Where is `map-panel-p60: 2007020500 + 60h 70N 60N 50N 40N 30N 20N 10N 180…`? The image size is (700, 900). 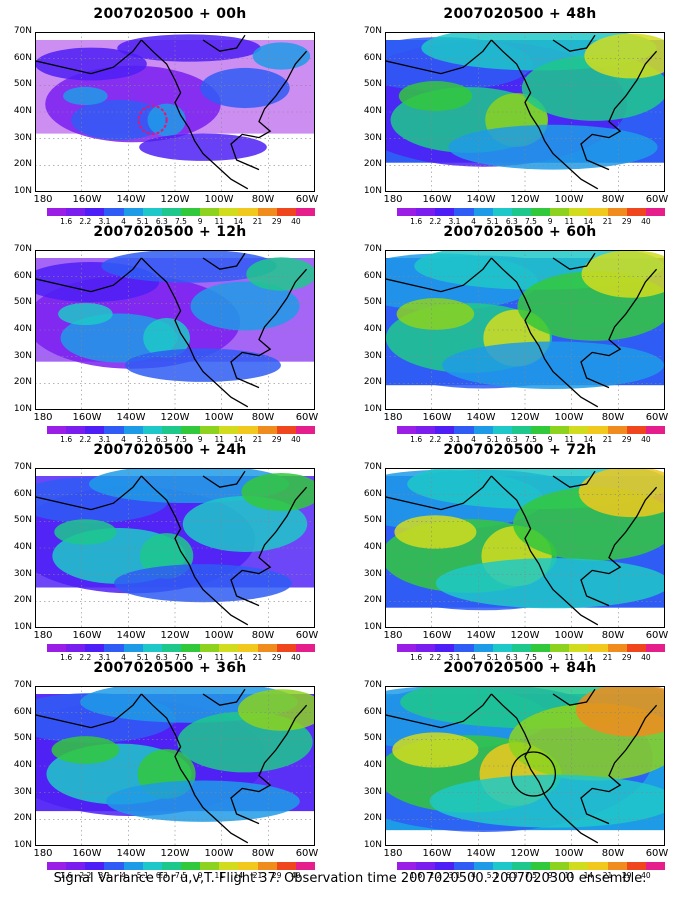
map-panel-p60: 2007020500 + 60h 70N 60N 50N 40N 30N 20N 10N 180… is located at coordinates (520, 334).